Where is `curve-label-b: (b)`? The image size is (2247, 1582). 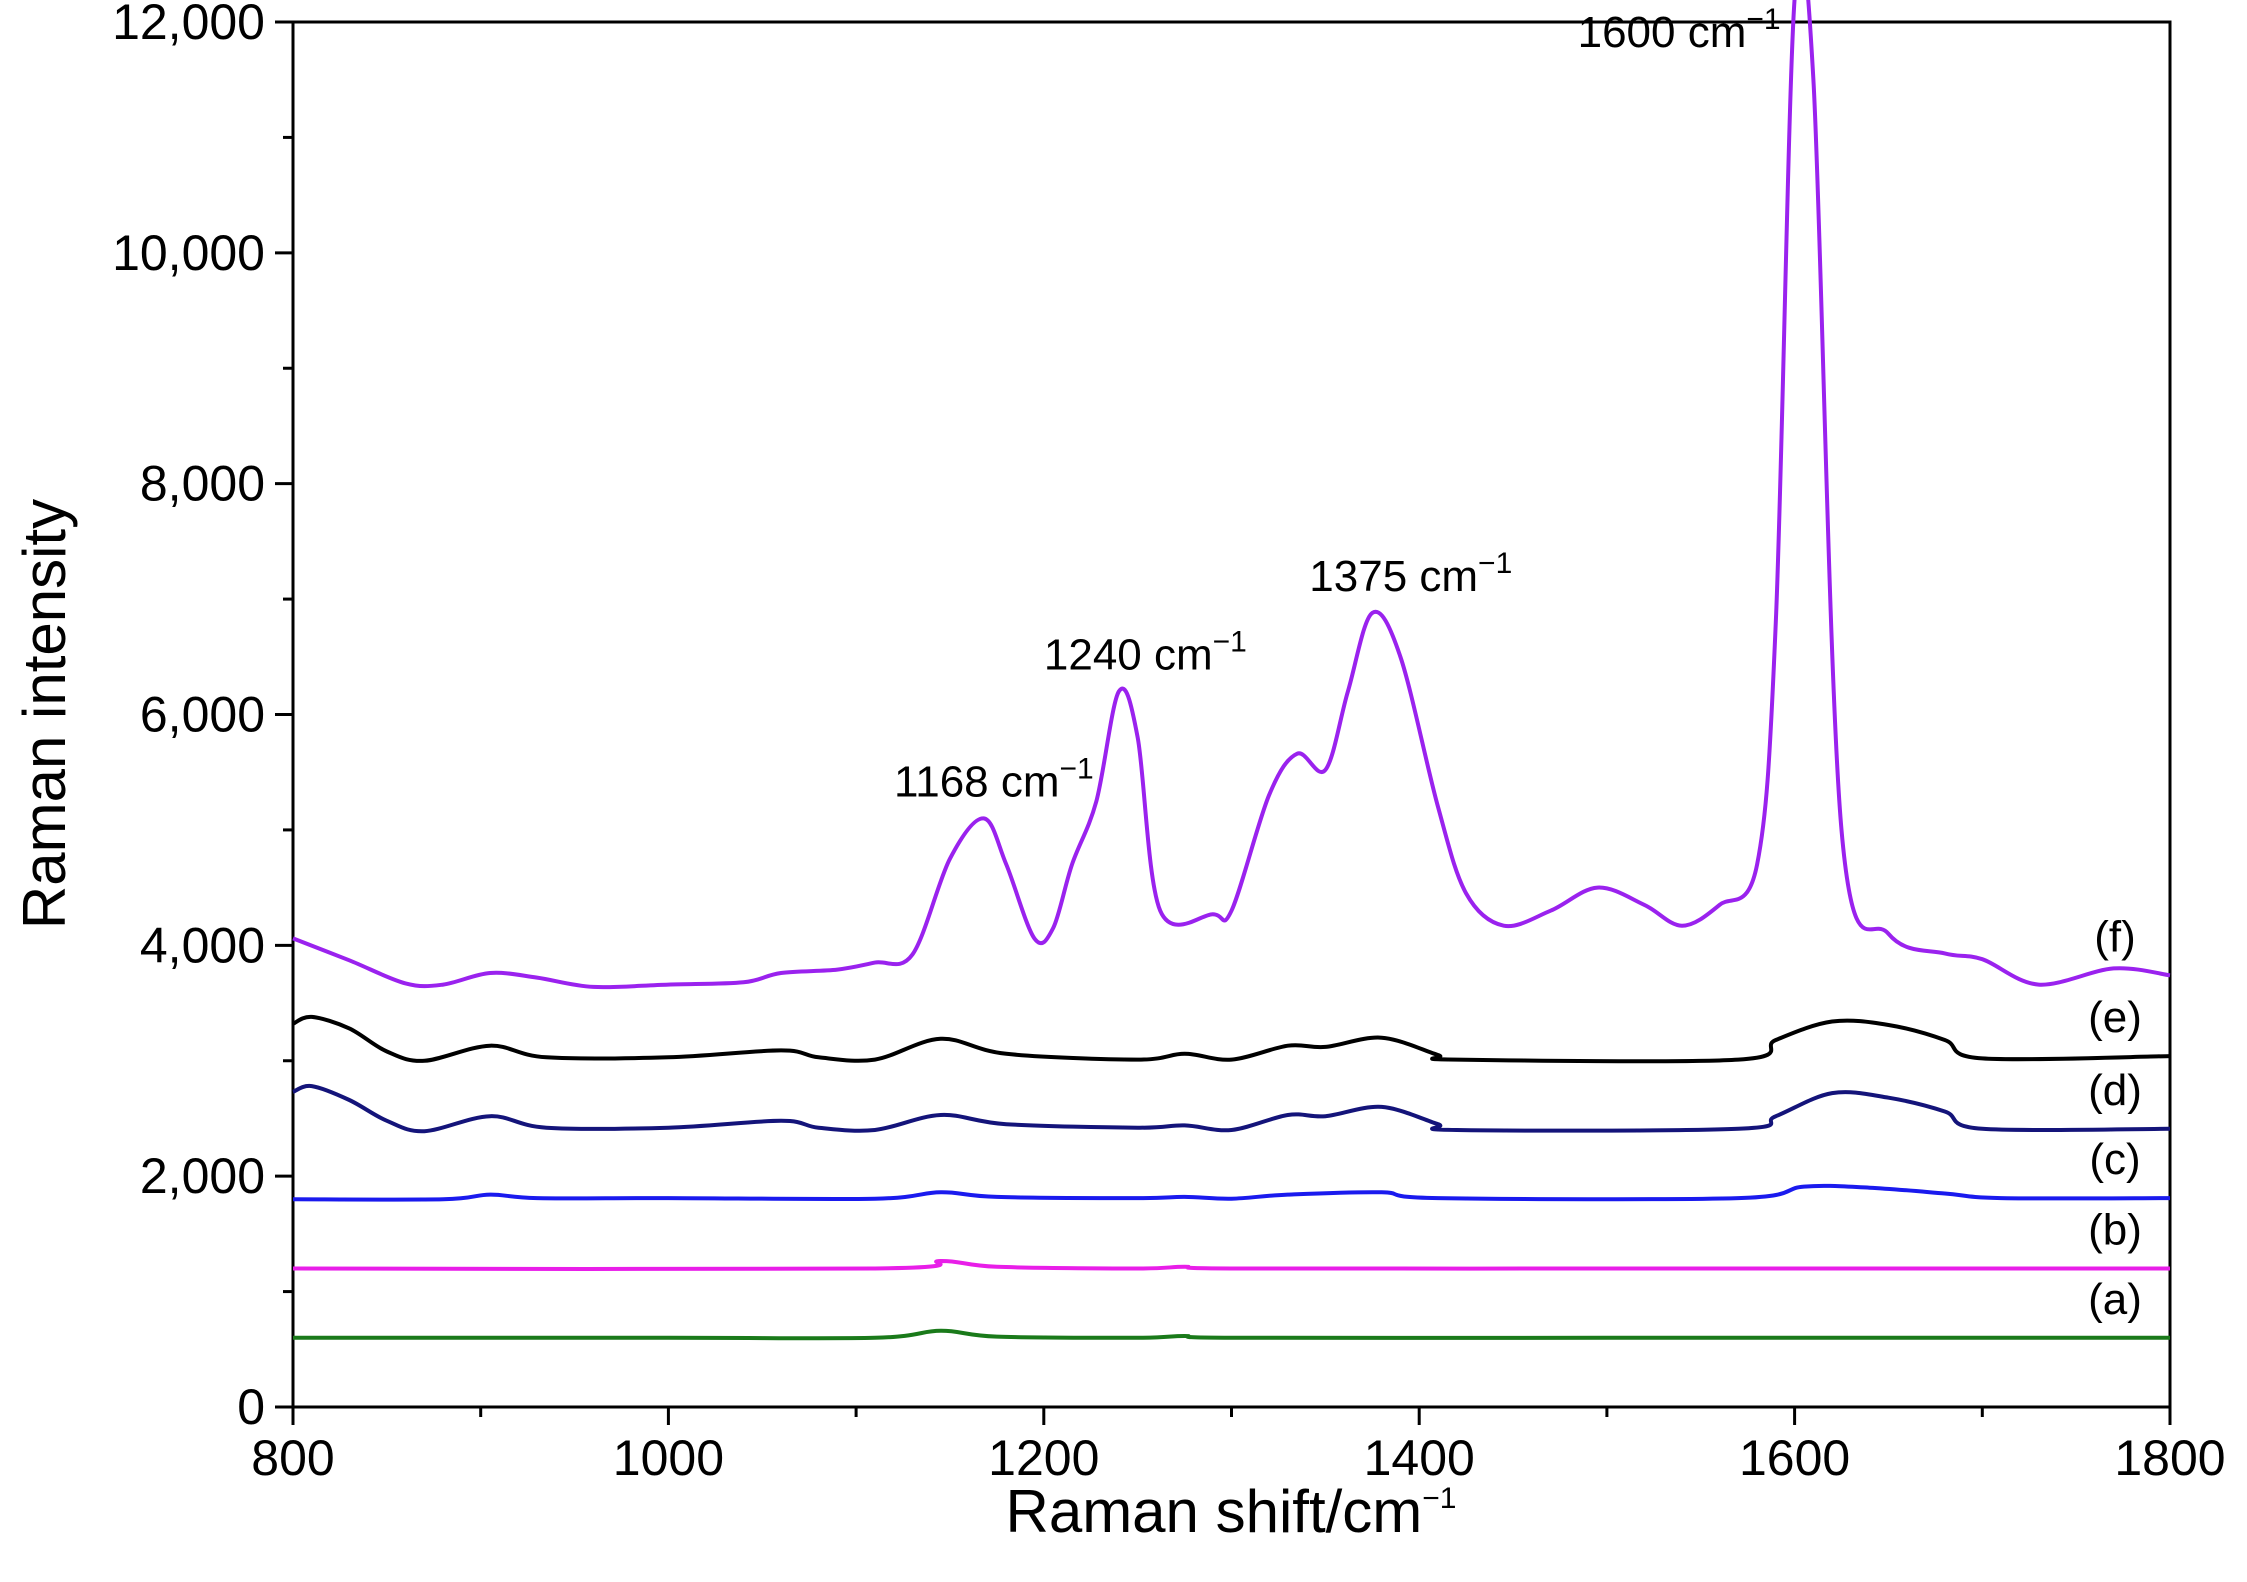
curve-label-b: (b) is located at coordinates (2115, 1230).